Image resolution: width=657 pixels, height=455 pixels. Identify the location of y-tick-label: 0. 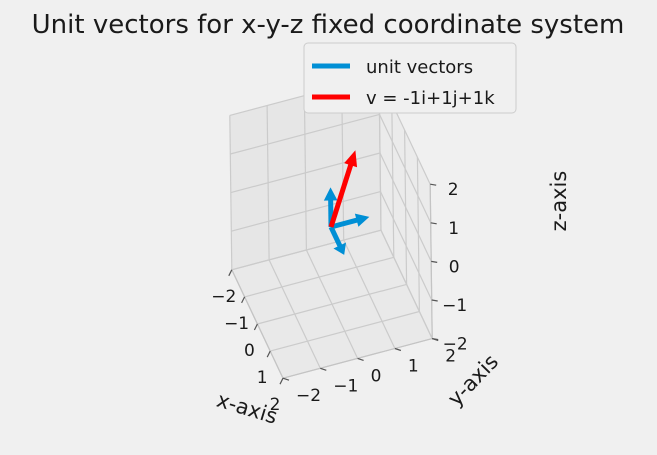
(376, 376).